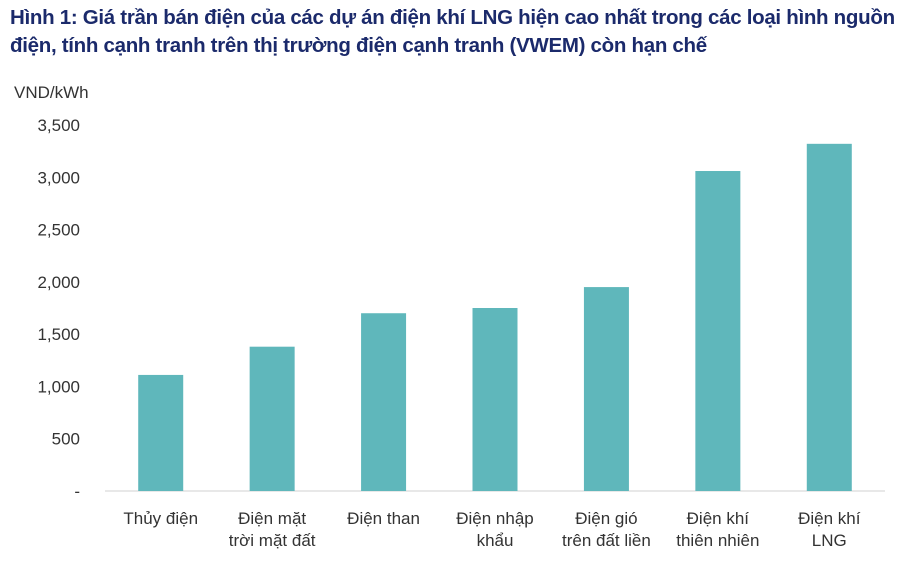 This screenshot has height=578, width=900. Describe the element at coordinates (717, 540) in the screenshot. I see `x-tick-label: thiên nhiên` at that location.